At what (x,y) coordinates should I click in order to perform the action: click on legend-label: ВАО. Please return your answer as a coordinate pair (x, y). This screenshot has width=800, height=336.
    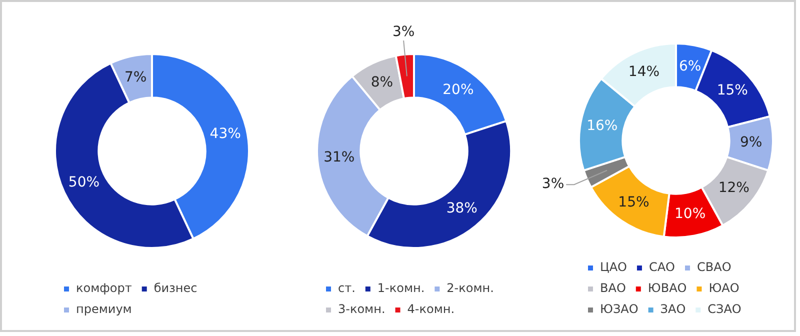
    Looking at the image, I should click on (613, 288).